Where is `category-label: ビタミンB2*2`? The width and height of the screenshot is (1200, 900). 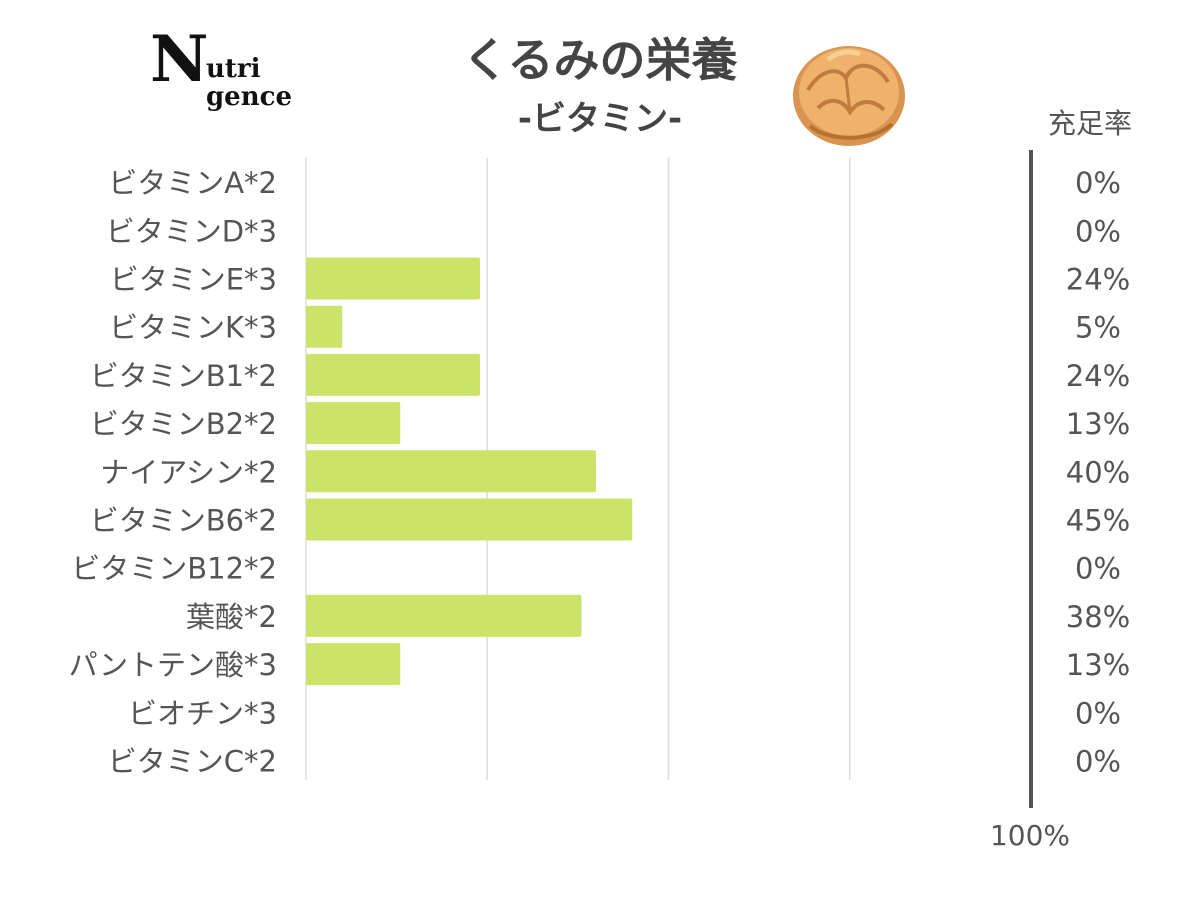 category-label: ビタミンB2*2 is located at coordinates (183, 424).